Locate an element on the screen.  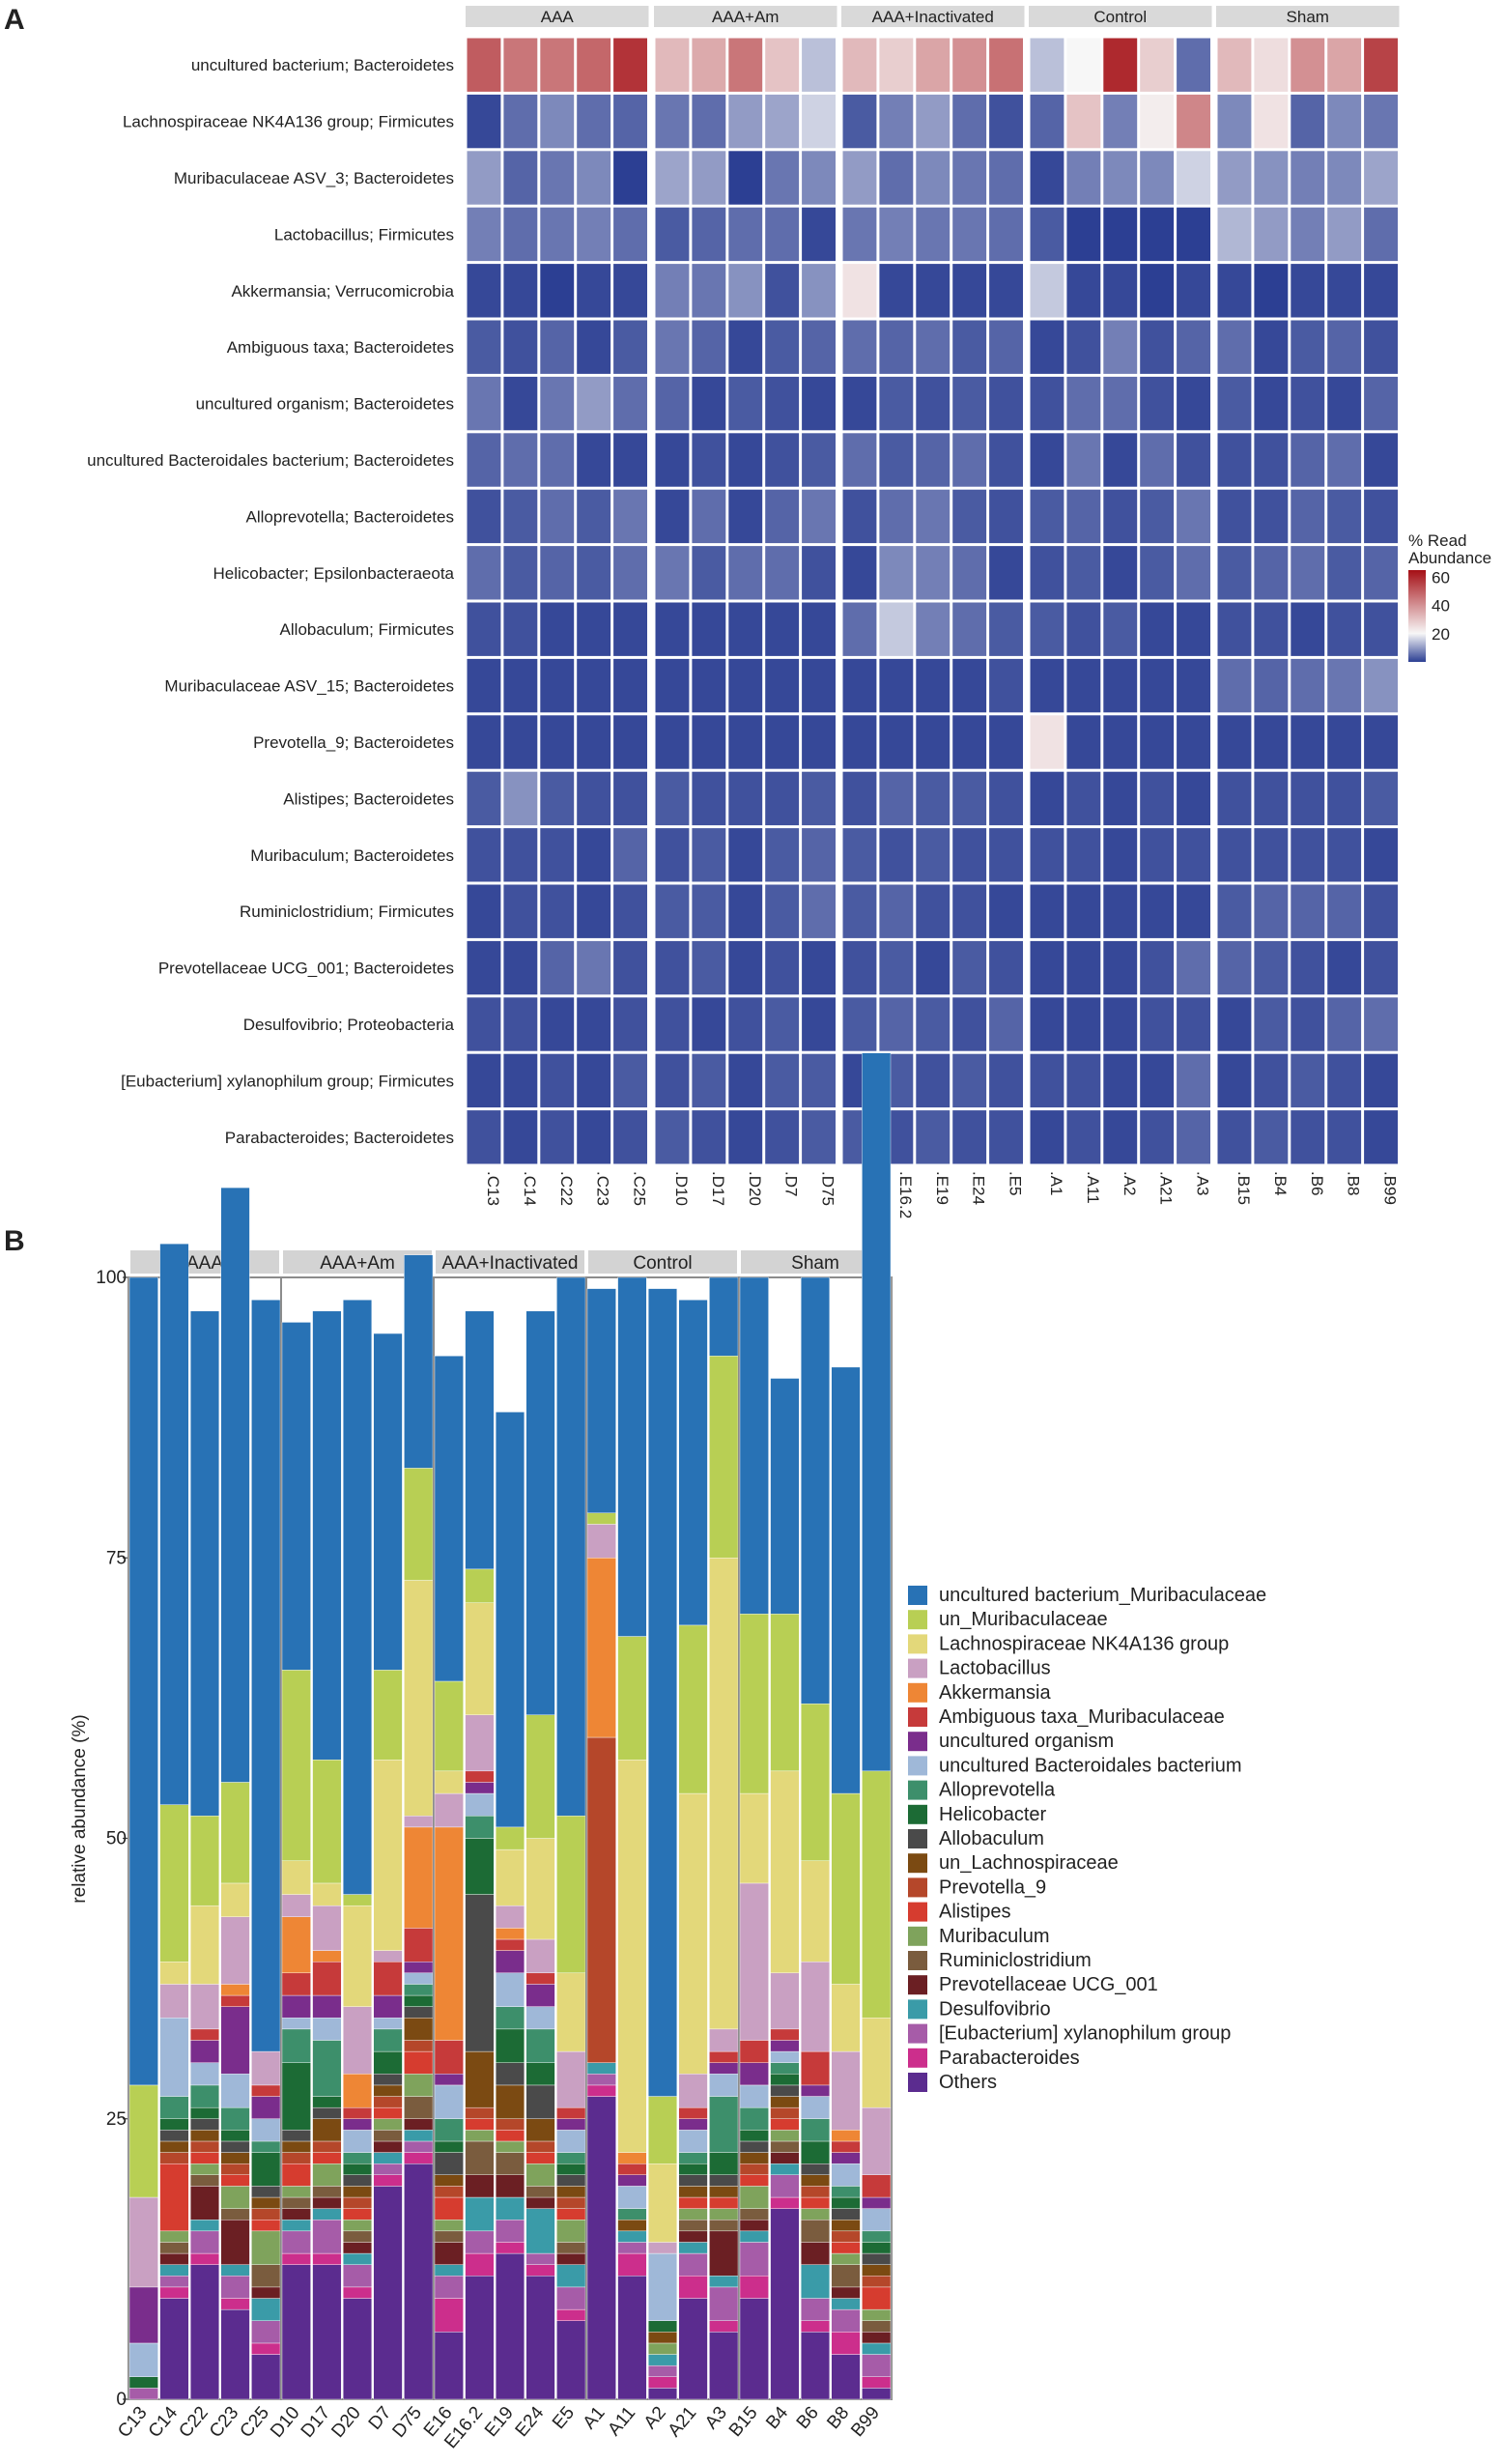
x-tick-label: E5 is located at coordinates (564, 2418).